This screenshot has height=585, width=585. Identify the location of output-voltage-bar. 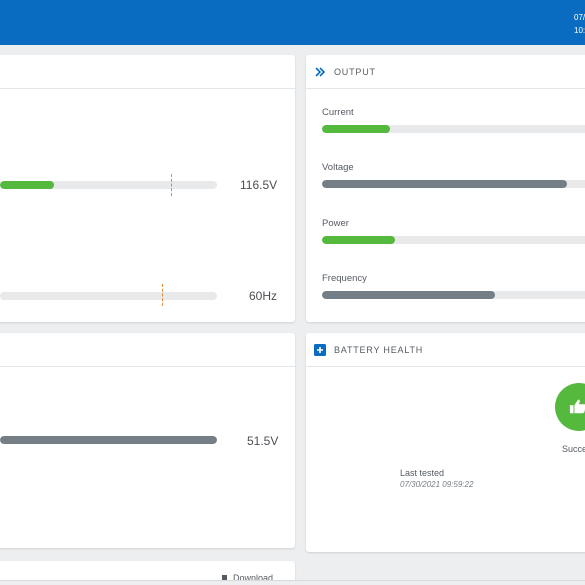
(453, 184).